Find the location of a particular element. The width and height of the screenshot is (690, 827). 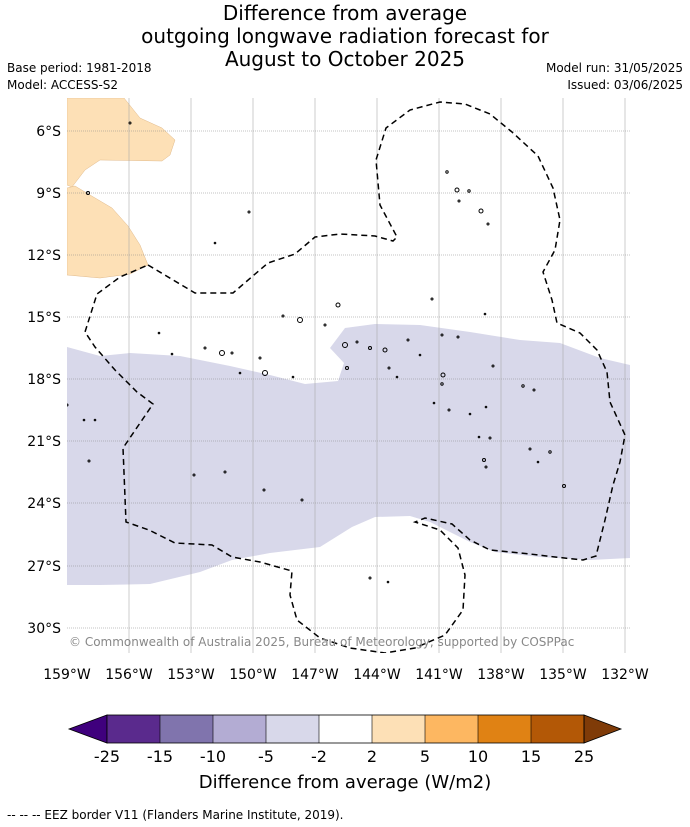

model-name: Model: ACCESS-S2 is located at coordinates (63, 85).